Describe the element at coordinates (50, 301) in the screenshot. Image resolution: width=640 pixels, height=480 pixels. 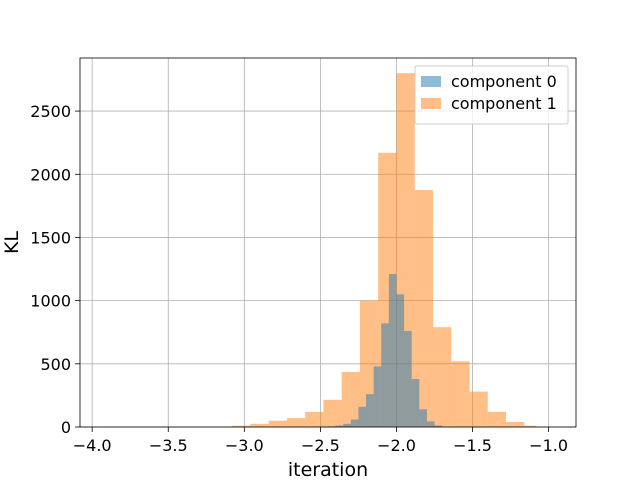
I see `y-tick-label: 1000` at that location.